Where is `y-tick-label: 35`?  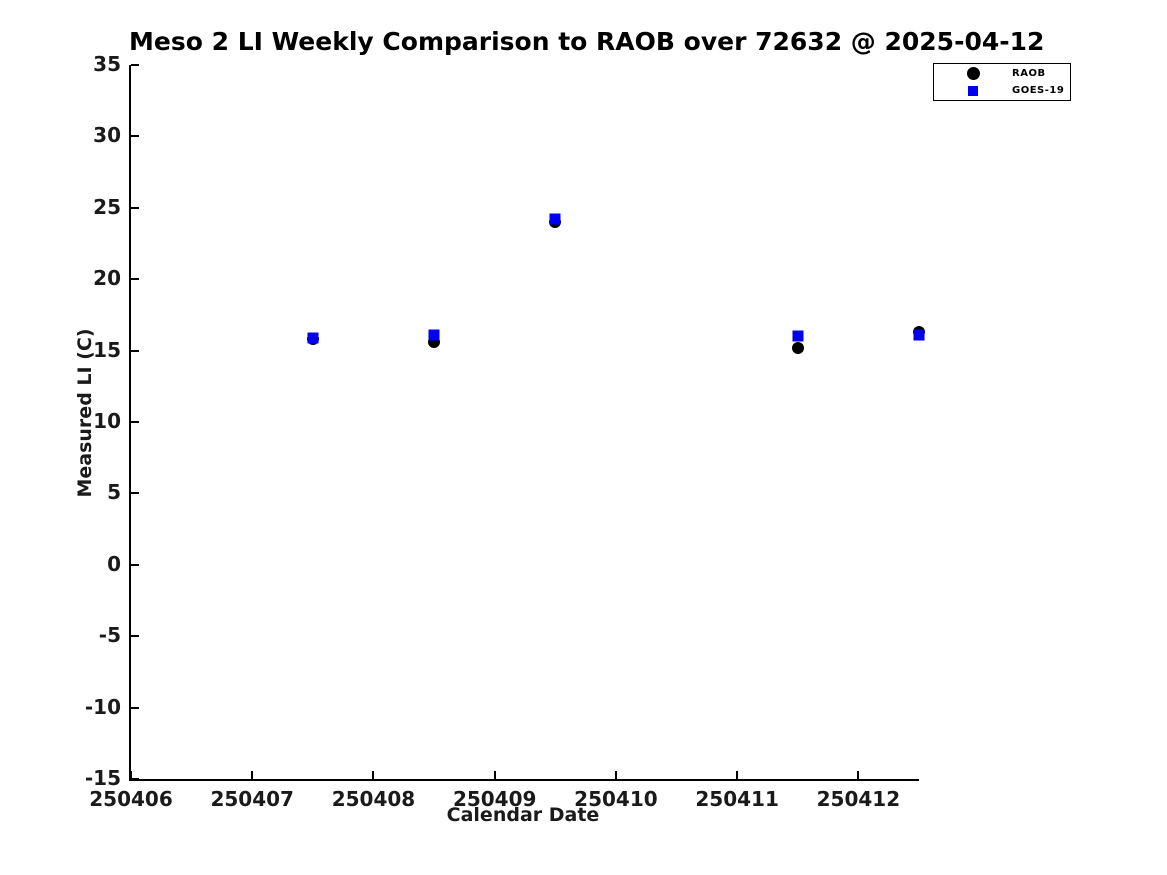
y-tick-label: 35 is located at coordinates (107, 64).